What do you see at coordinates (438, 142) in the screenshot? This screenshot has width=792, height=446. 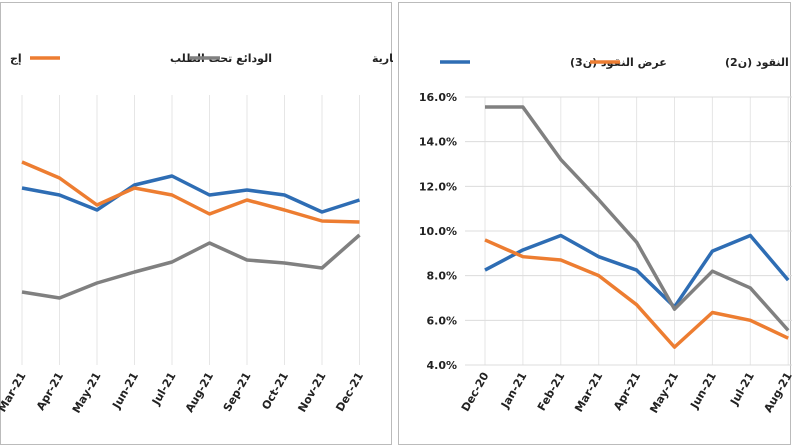 I see `y-tick-label: 14.0%` at bounding box center [438, 142].